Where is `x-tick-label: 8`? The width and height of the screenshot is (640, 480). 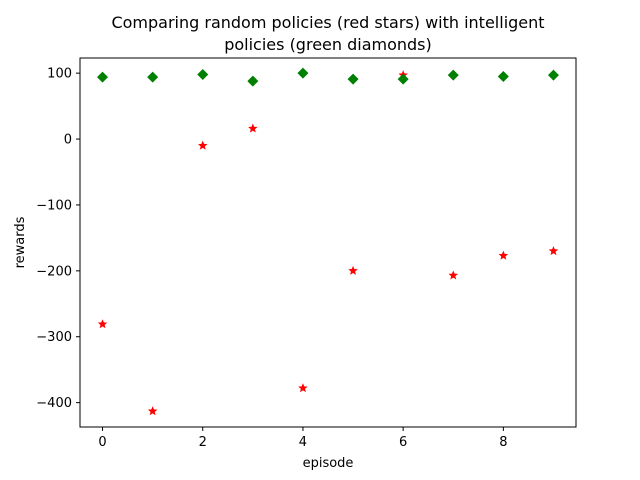
x-tick-label: 8 is located at coordinates (503, 442).